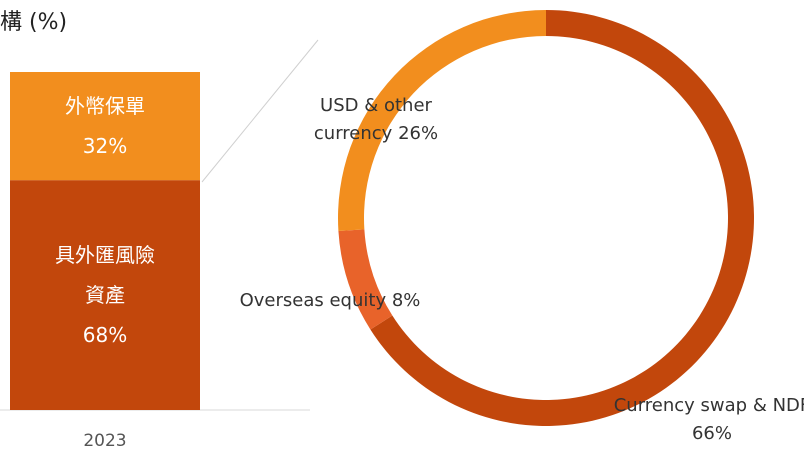  What do you see at coordinates (313, 300) in the screenshot?
I see `slice-name: Overseas equity` at bounding box center [313, 300].